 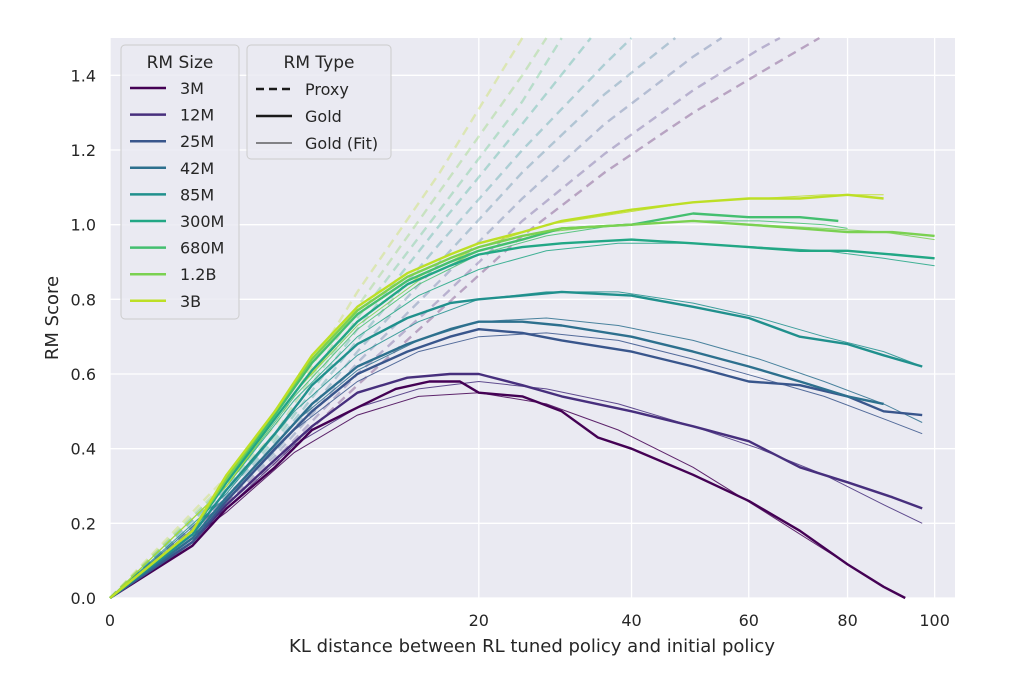 I want to click on x-tick-2: 40, so click(x=631, y=620).